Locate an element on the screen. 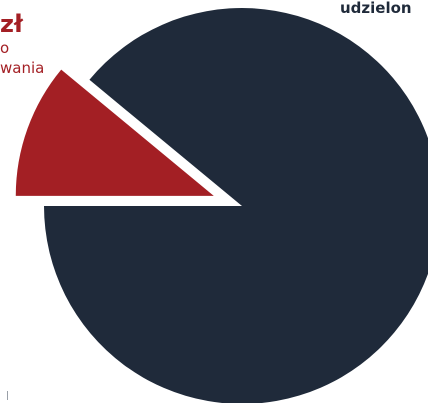  slice-amount-label: zł is located at coordinates (11, 24).